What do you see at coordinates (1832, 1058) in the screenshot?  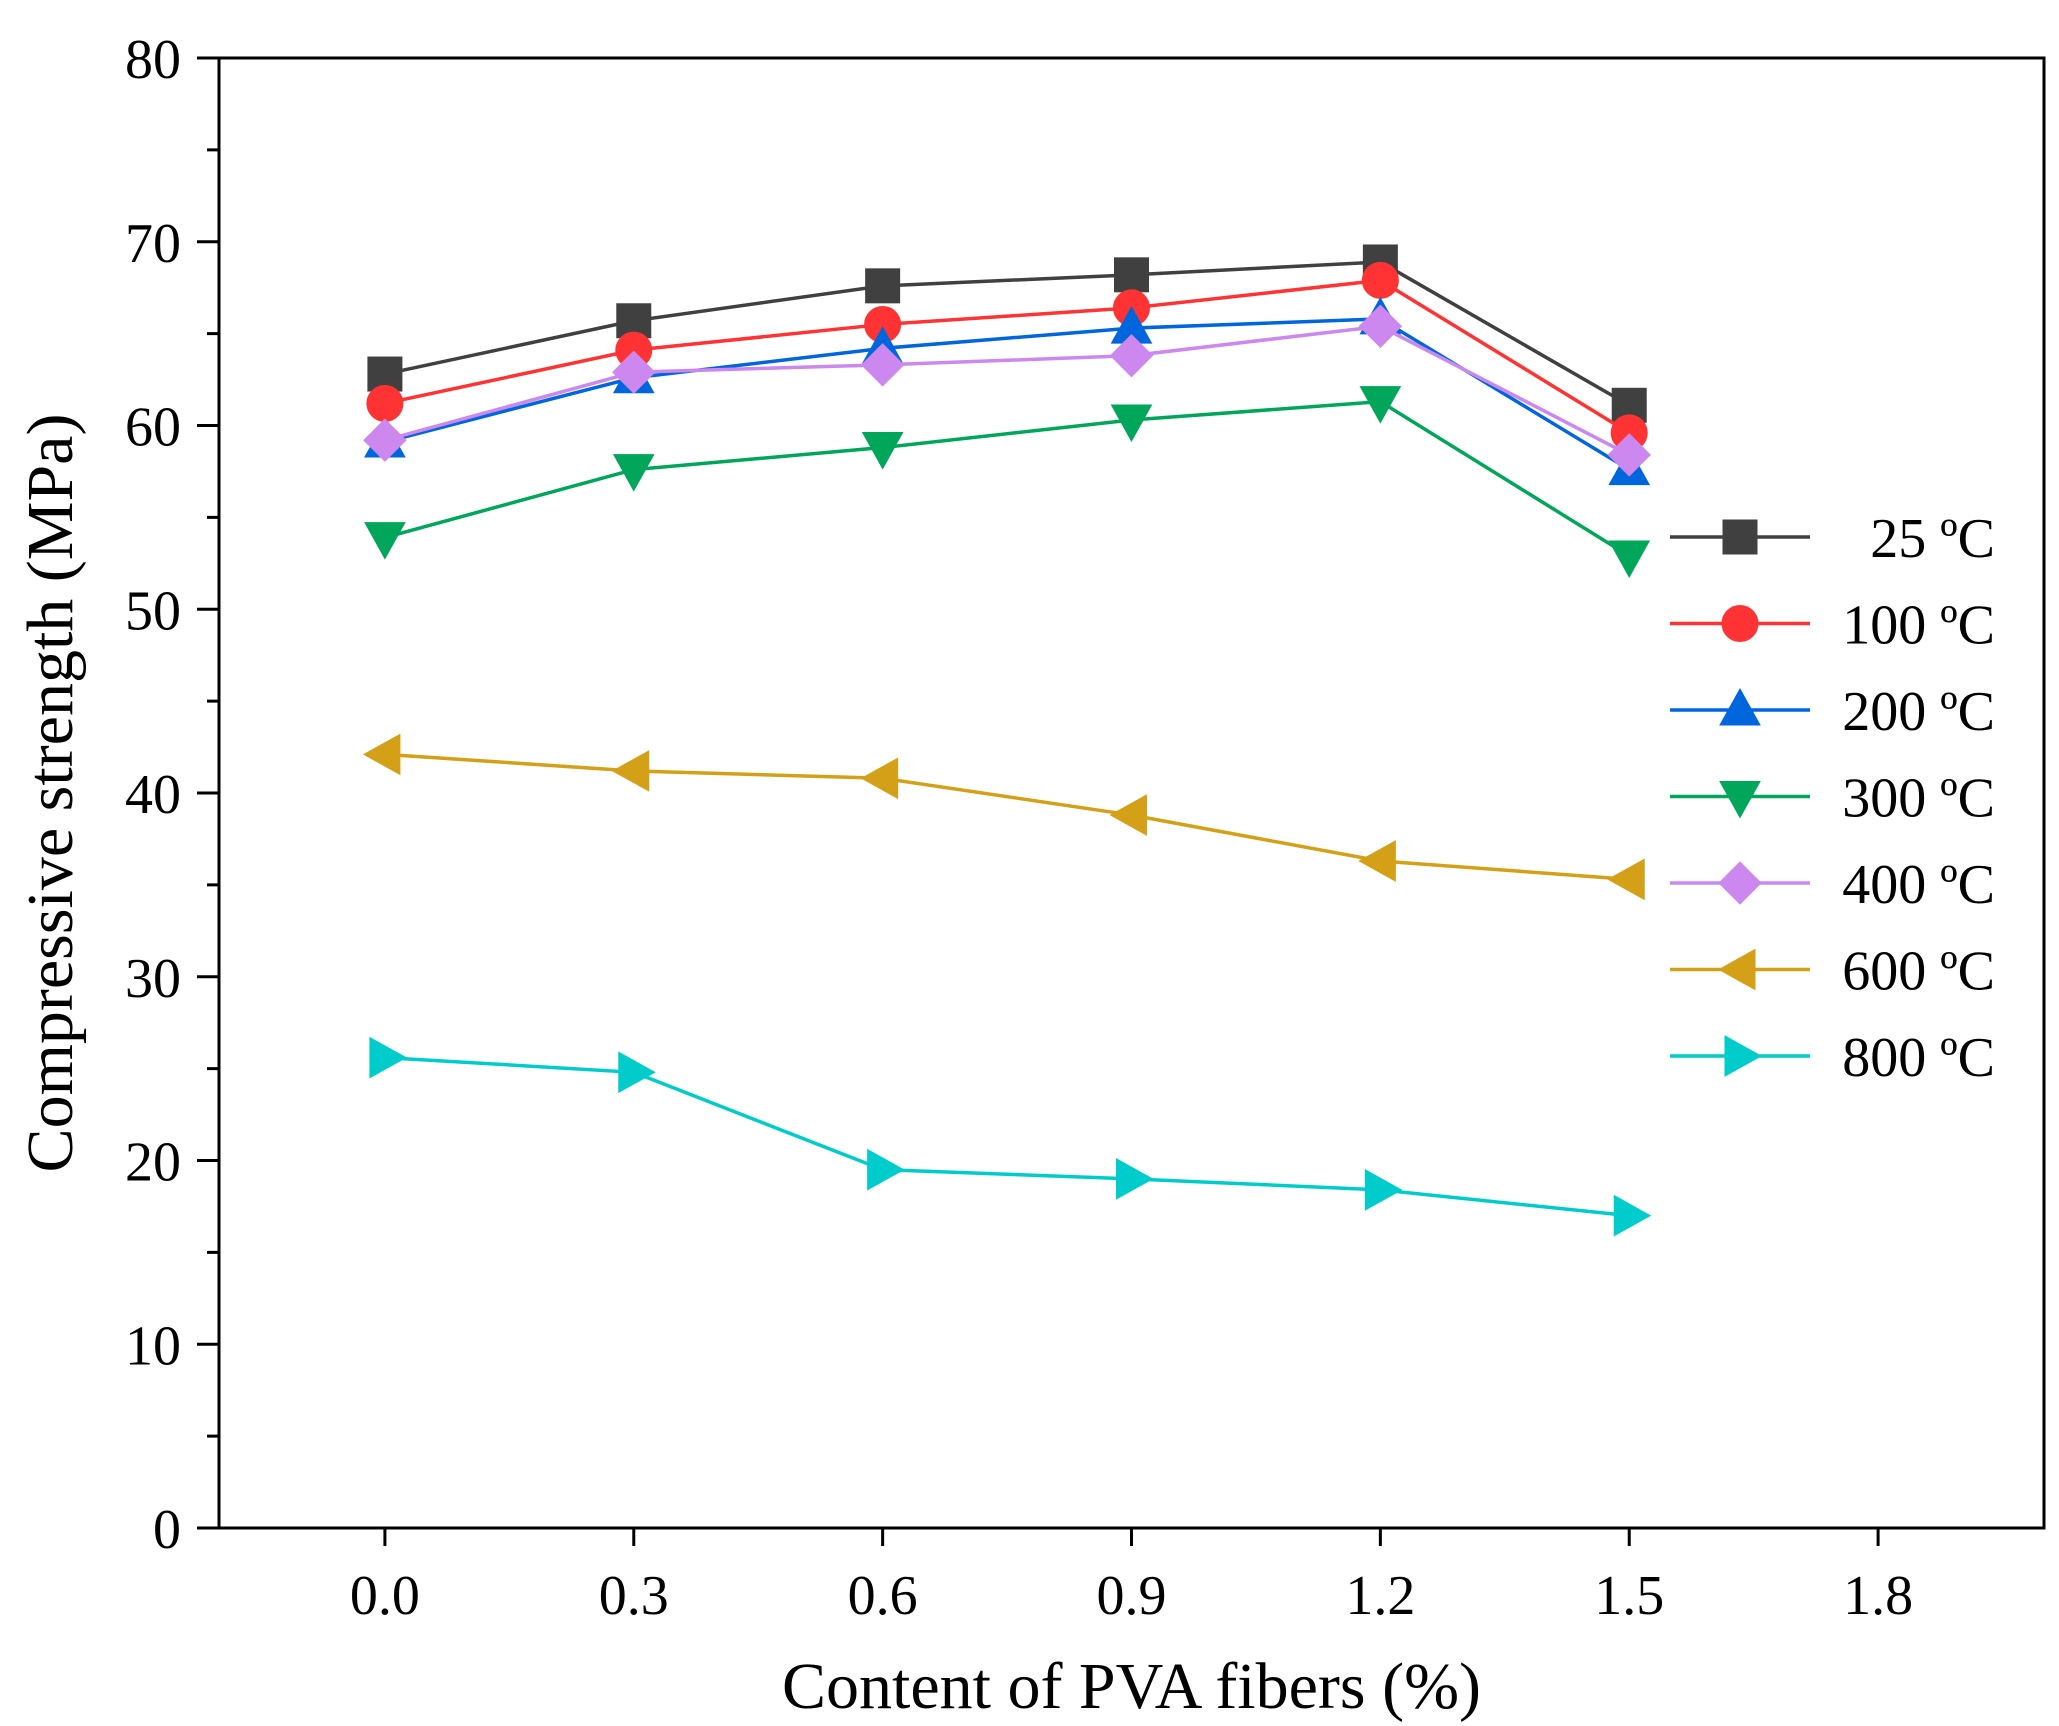 I see `legend-entry: 800 ºC` at bounding box center [1832, 1058].